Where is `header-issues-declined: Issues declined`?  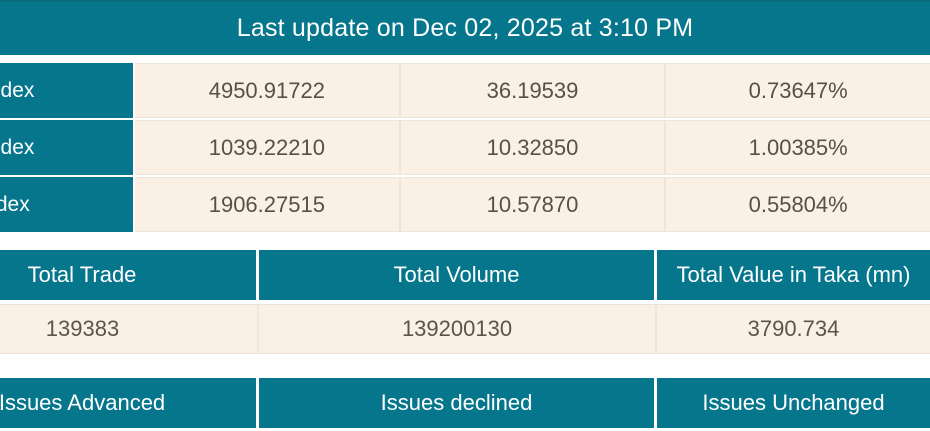
header-issues-declined: Issues declined is located at coordinates (458, 403).